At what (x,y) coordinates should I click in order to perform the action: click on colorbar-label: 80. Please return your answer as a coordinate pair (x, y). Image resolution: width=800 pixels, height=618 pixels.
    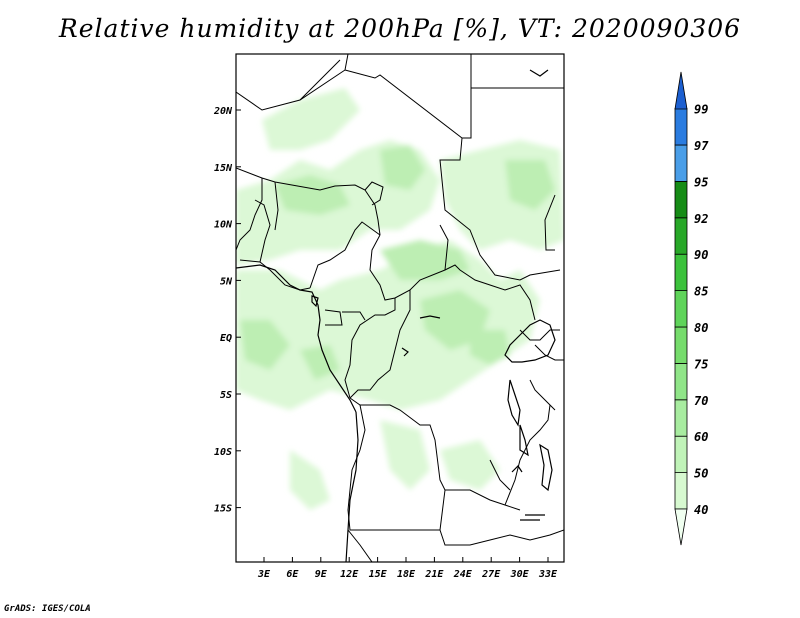
    Looking at the image, I should click on (701, 328).